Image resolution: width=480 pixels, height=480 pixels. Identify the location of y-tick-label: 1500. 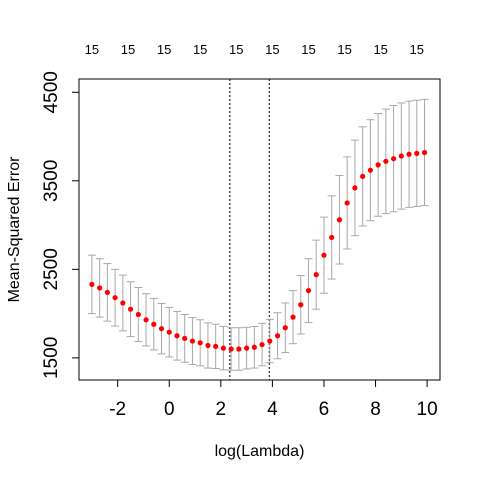
(51, 358).